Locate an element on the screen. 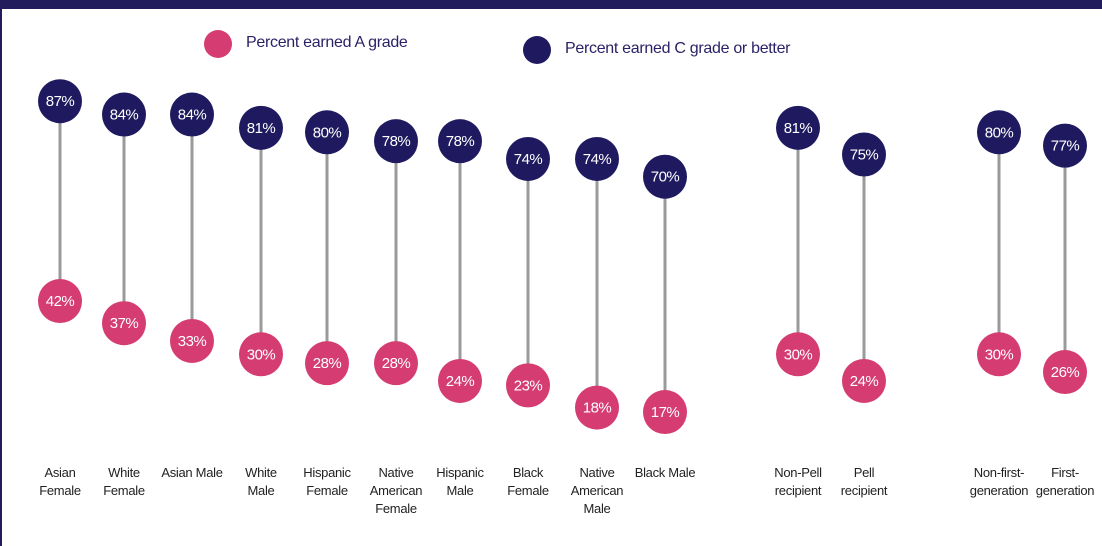  data-label: 17% is located at coordinates (665, 412).